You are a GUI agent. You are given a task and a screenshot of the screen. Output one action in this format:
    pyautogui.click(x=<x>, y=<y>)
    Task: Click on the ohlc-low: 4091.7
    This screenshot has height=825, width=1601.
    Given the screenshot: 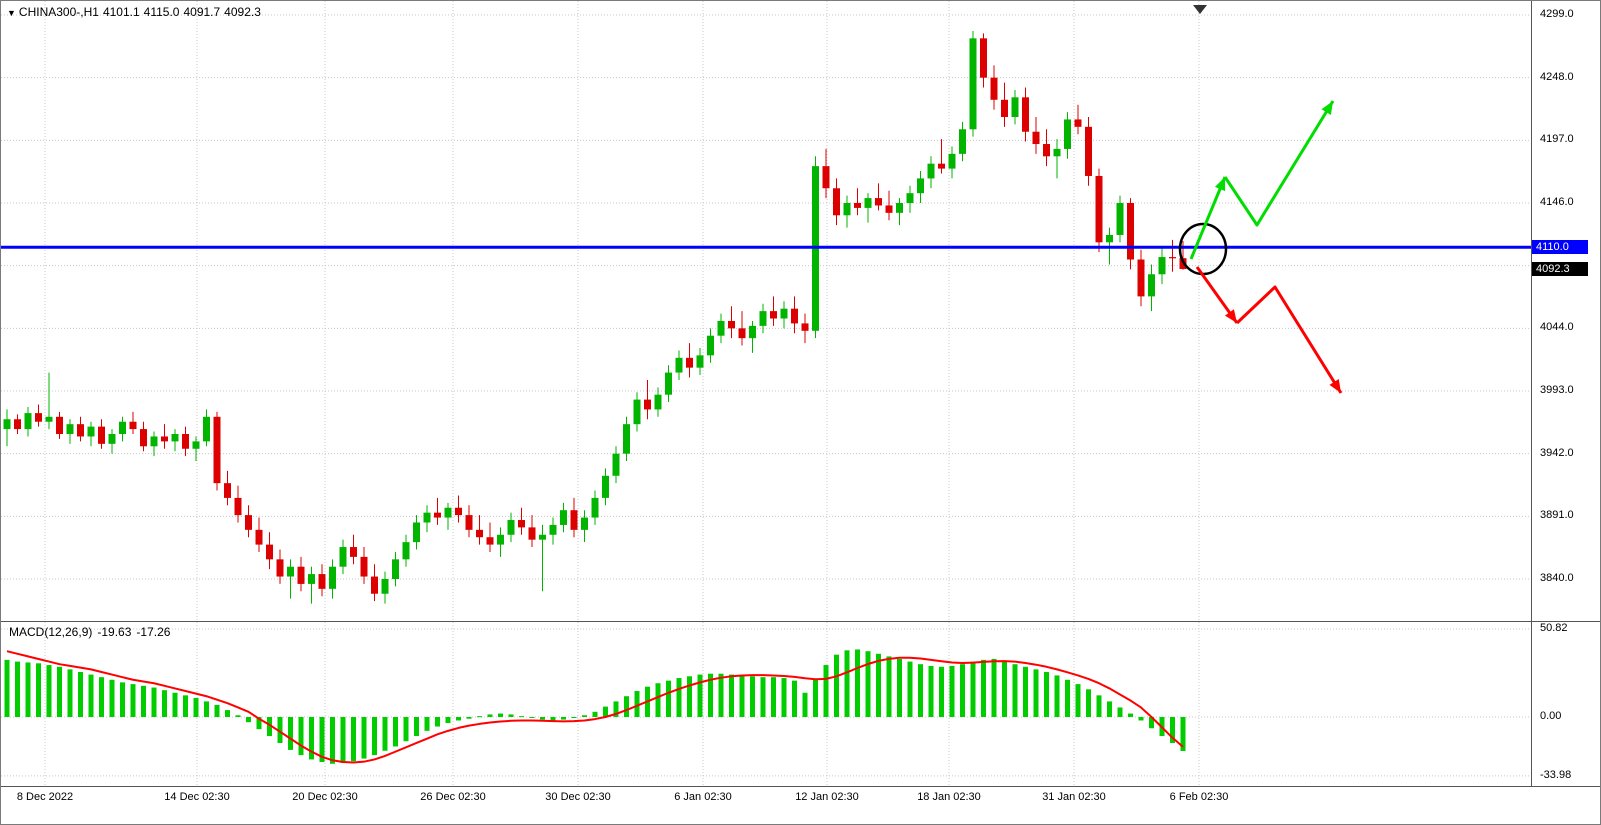 What is the action you would take?
    pyautogui.click(x=202, y=12)
    